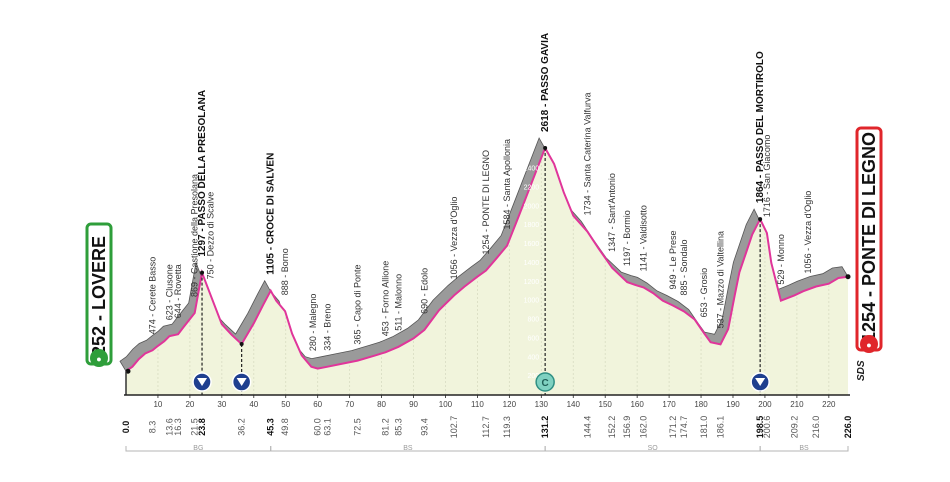 This screenshot has height=482, width=950. Describe the element at coordinates (413, 404) in the screenshot. I see `x-tick-label: 90` at that location.